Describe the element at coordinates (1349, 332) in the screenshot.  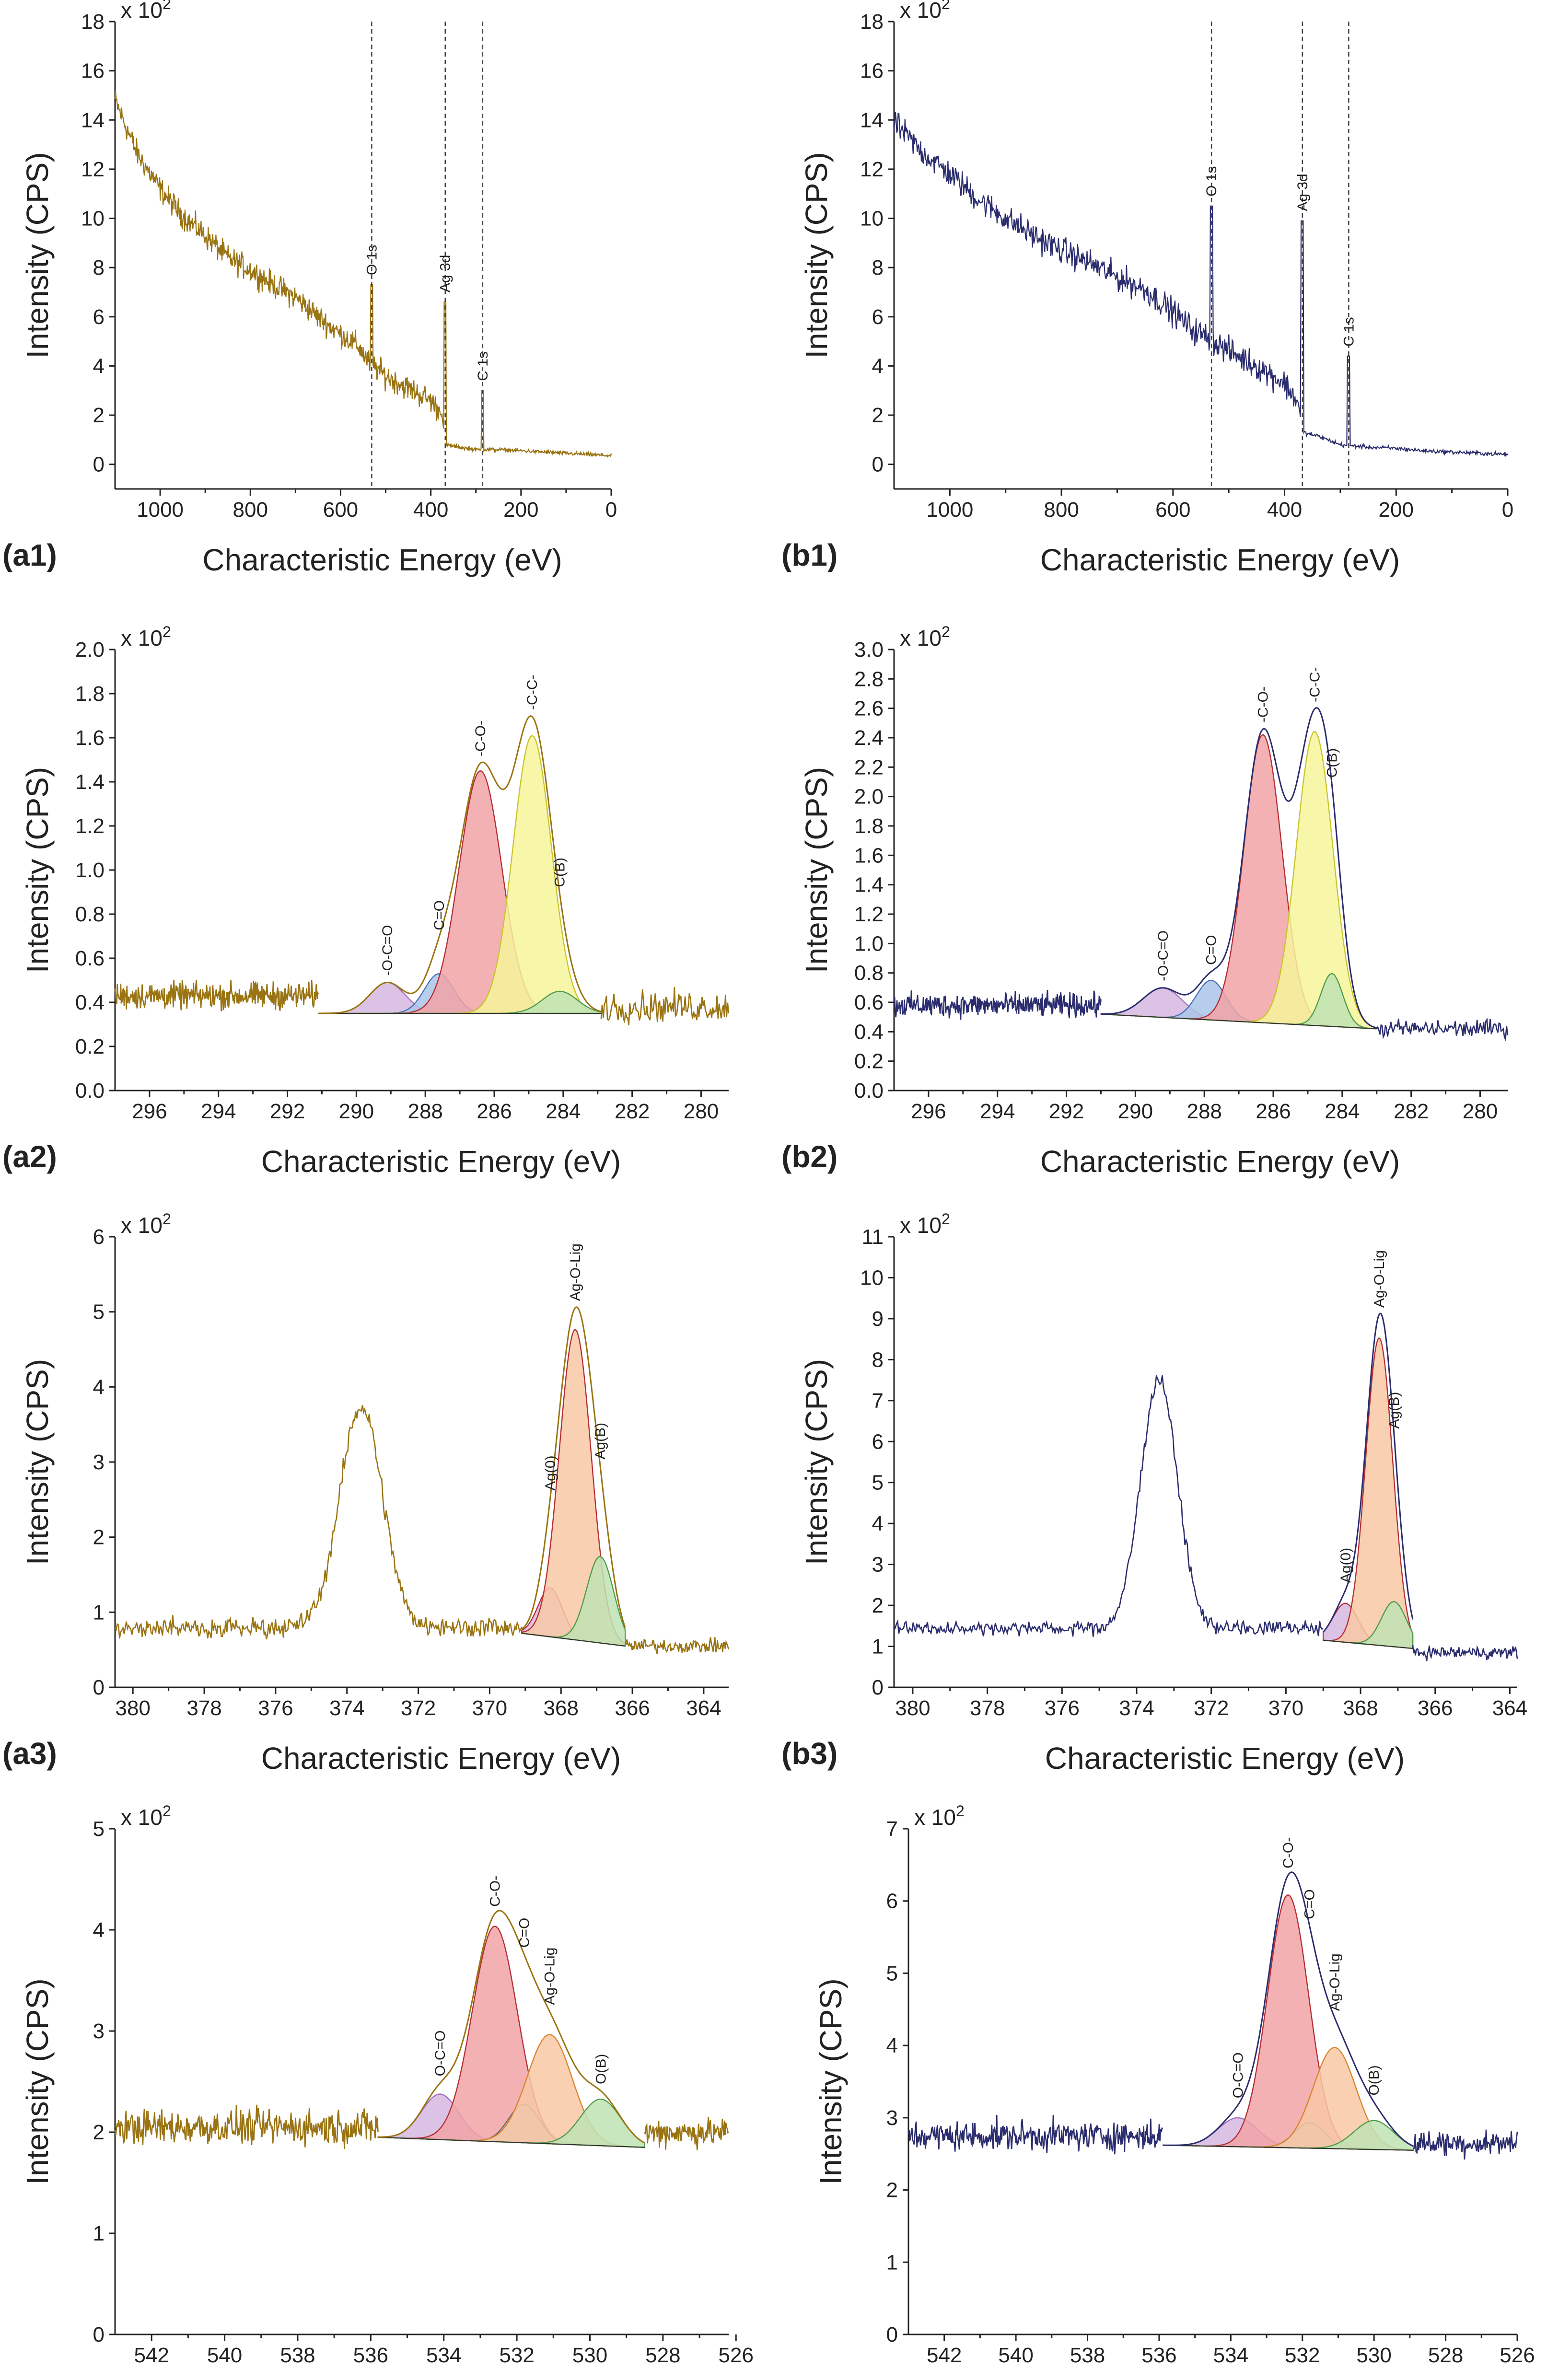
I see `peak-label: C 1s` at that location.